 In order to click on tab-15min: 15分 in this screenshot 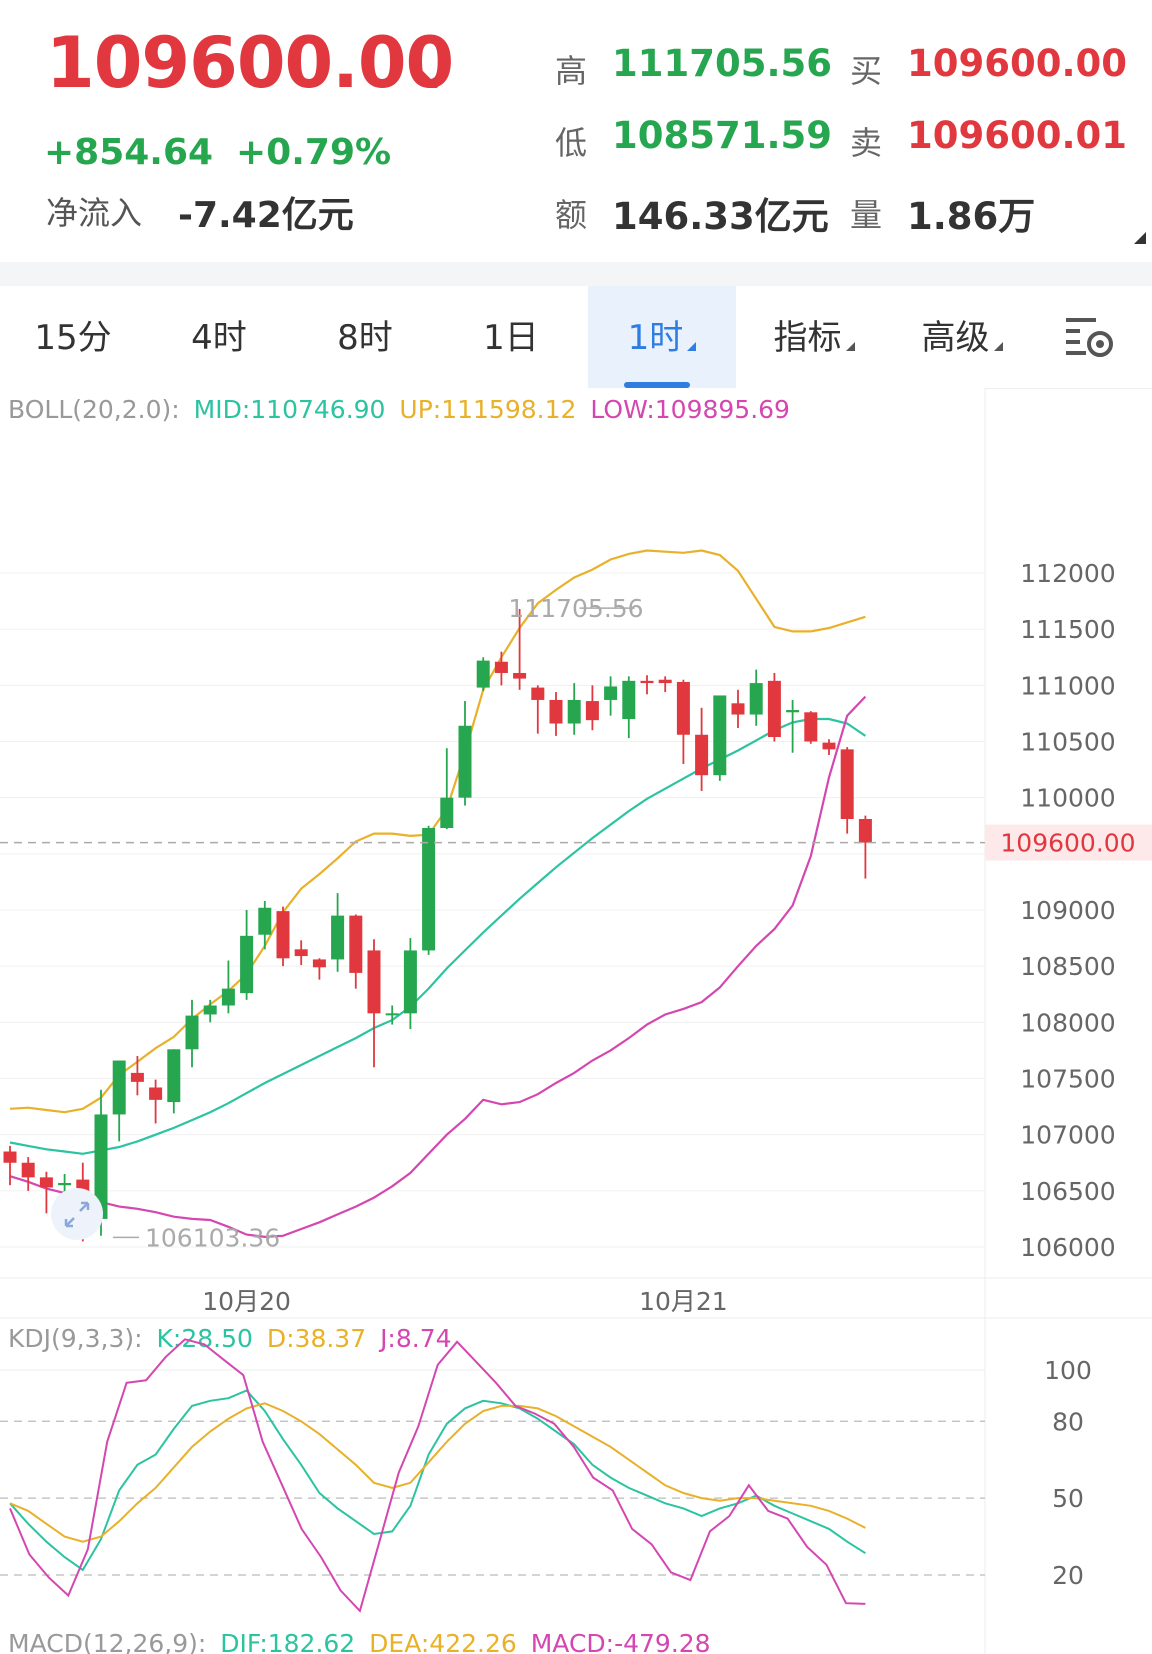, I will do `click(73, 337)`.